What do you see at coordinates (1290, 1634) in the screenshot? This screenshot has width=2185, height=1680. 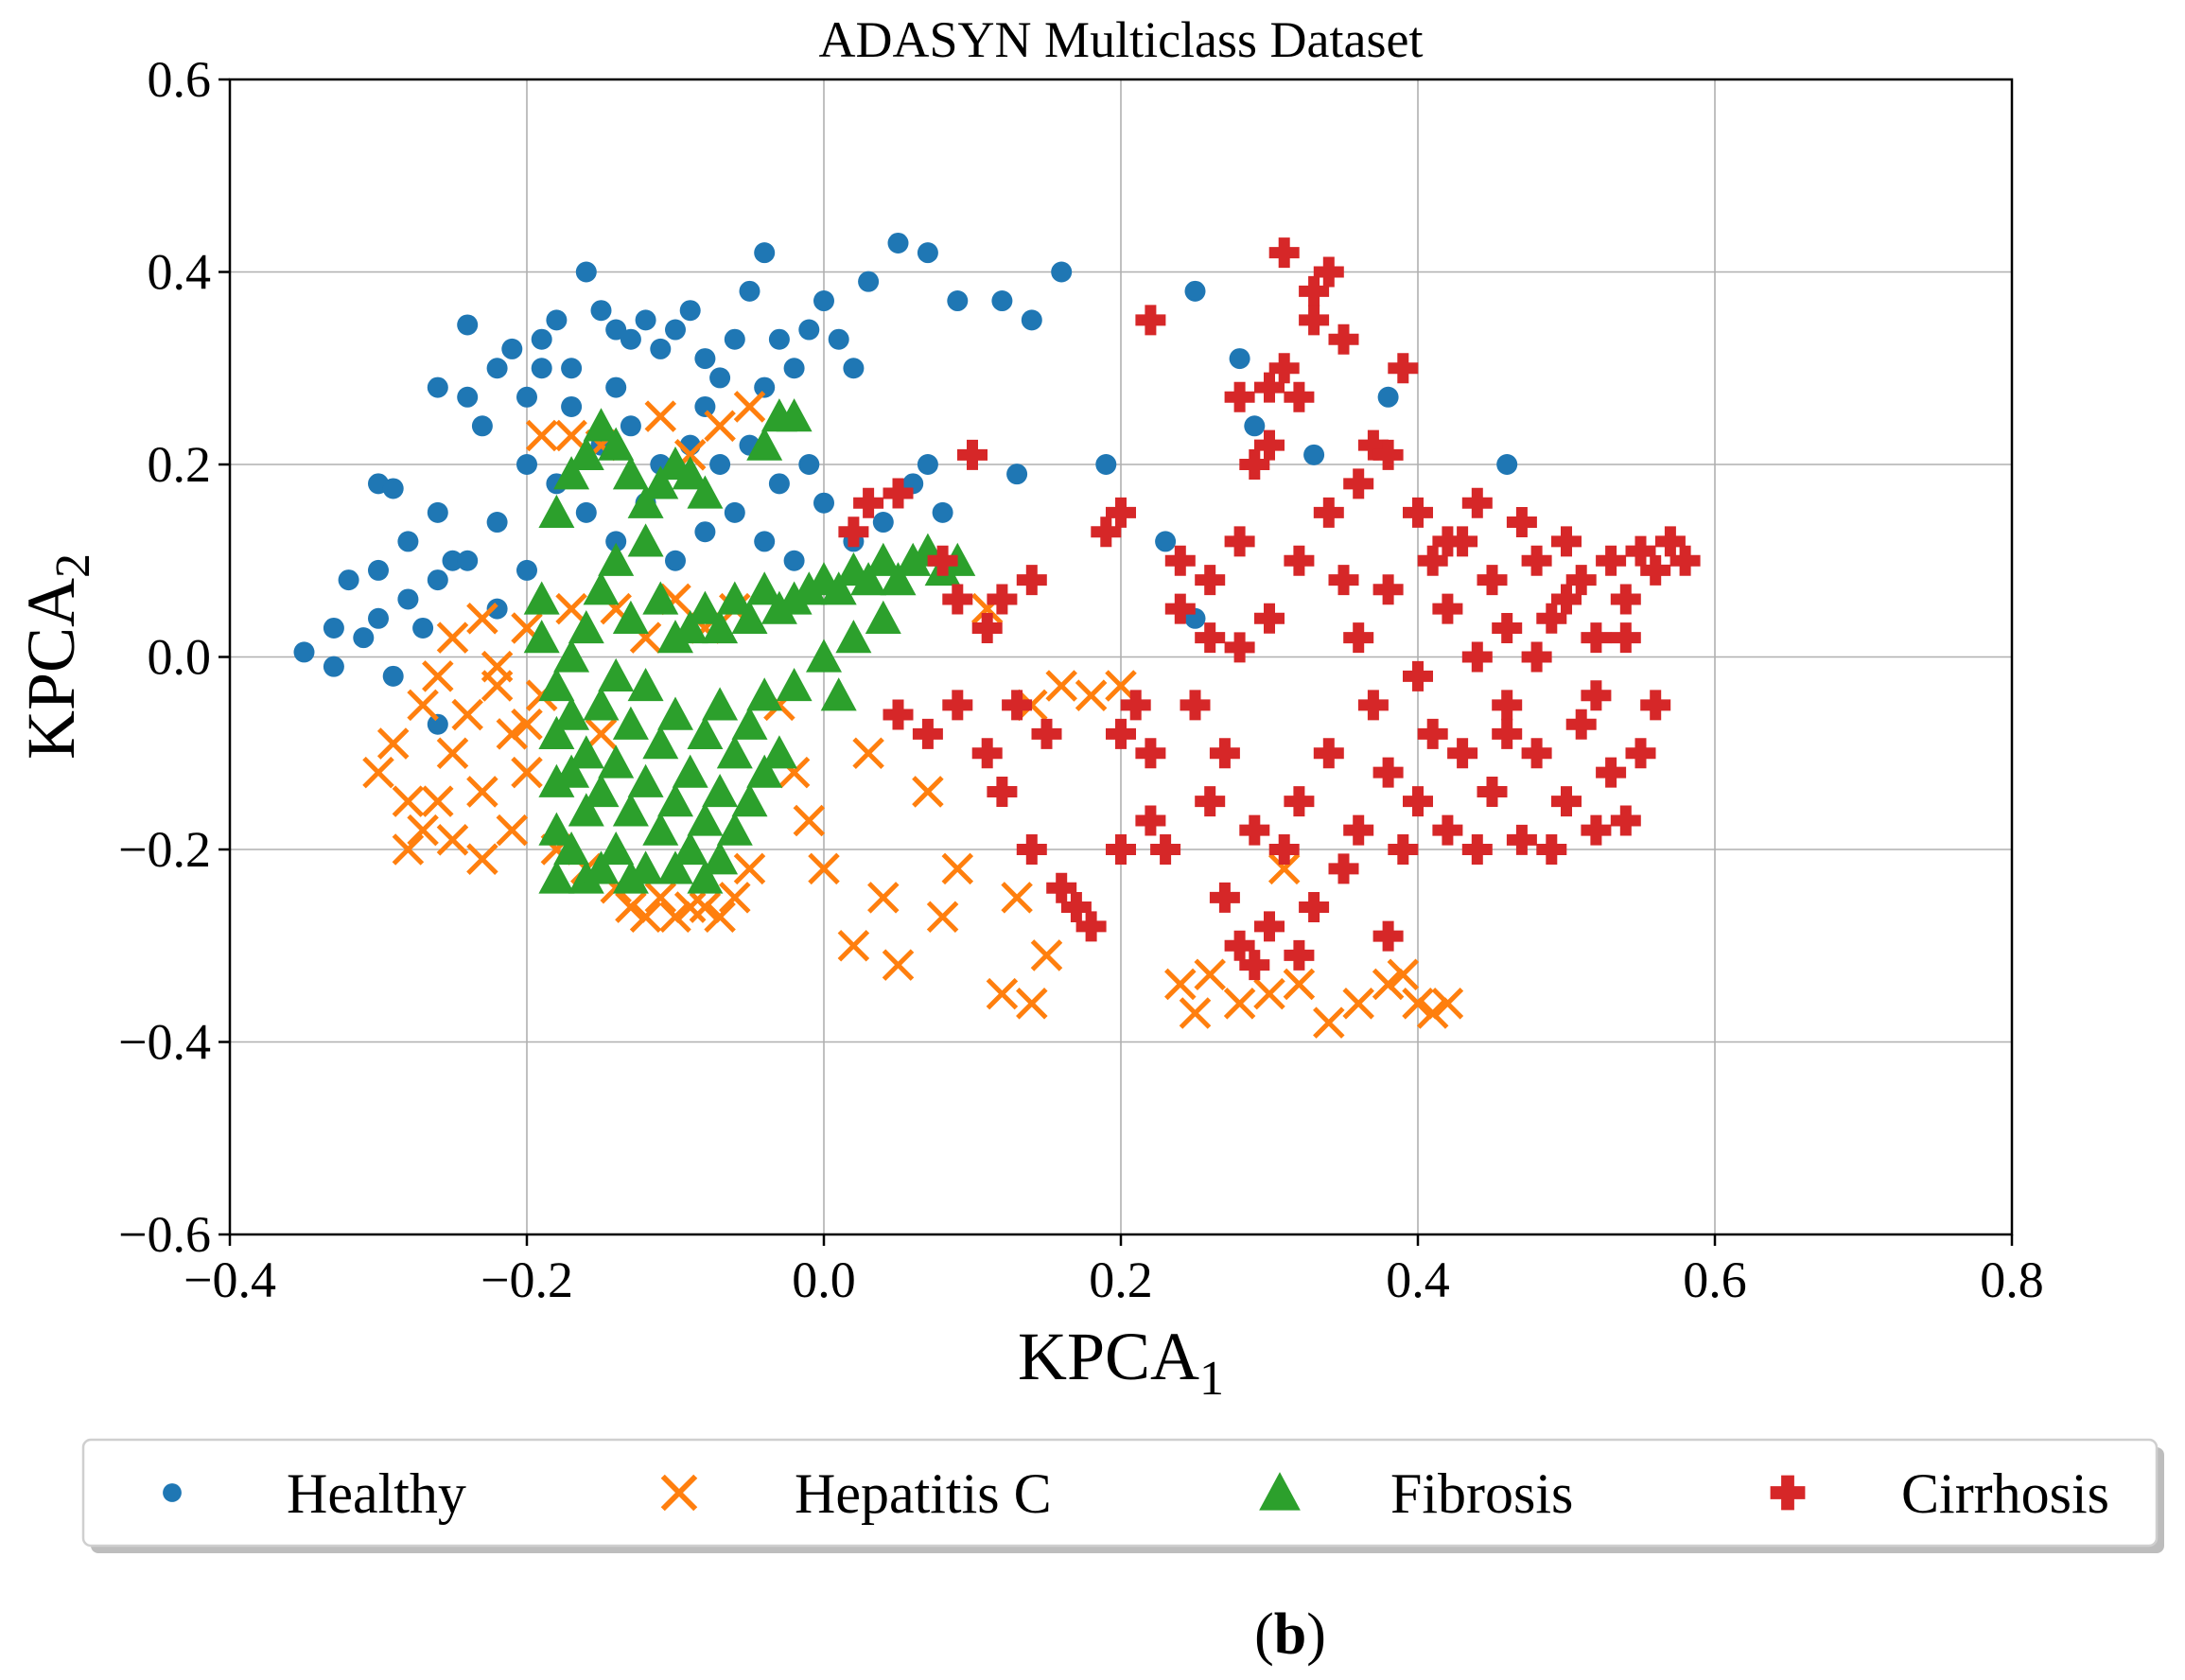 I see `figure-caption: (b)` at bounding box center [1290, 1634].